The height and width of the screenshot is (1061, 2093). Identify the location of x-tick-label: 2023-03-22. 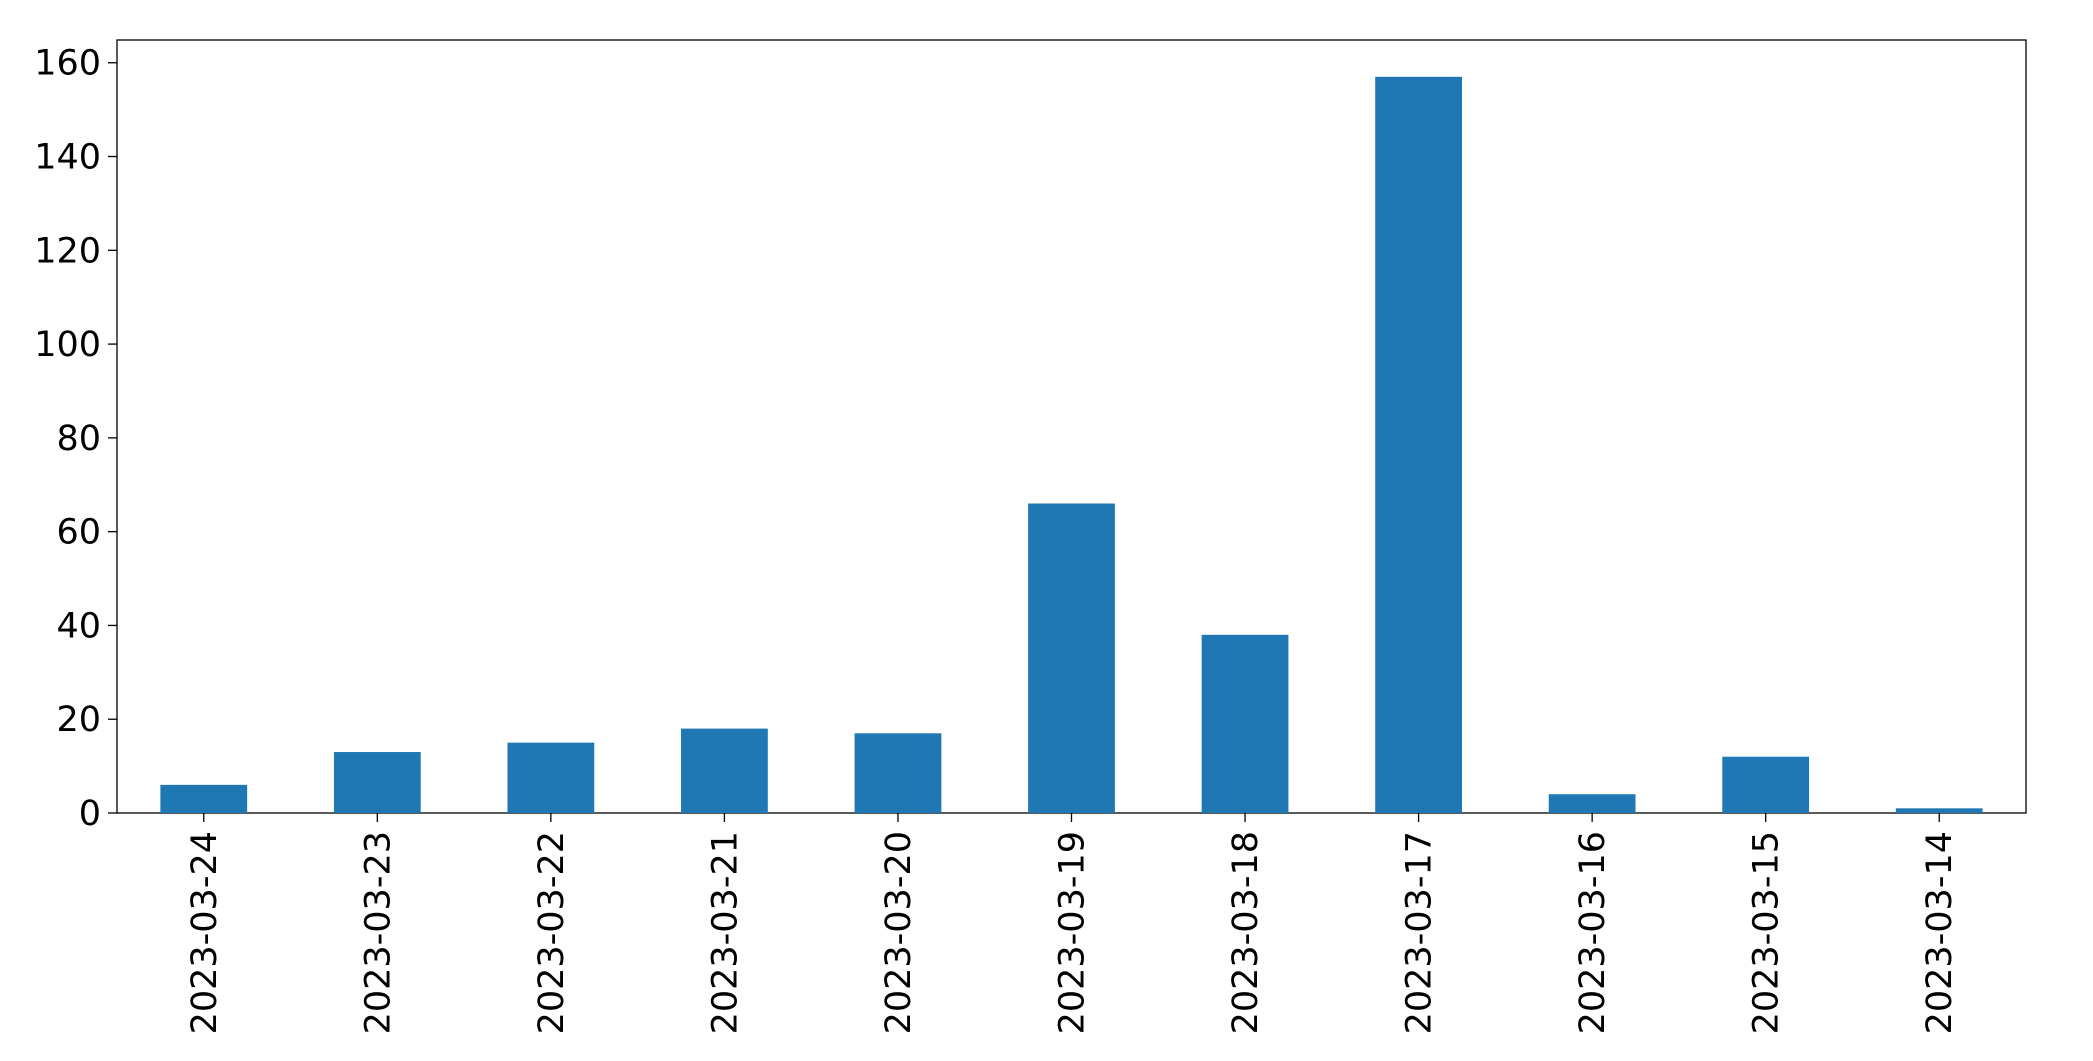
(552, 932).